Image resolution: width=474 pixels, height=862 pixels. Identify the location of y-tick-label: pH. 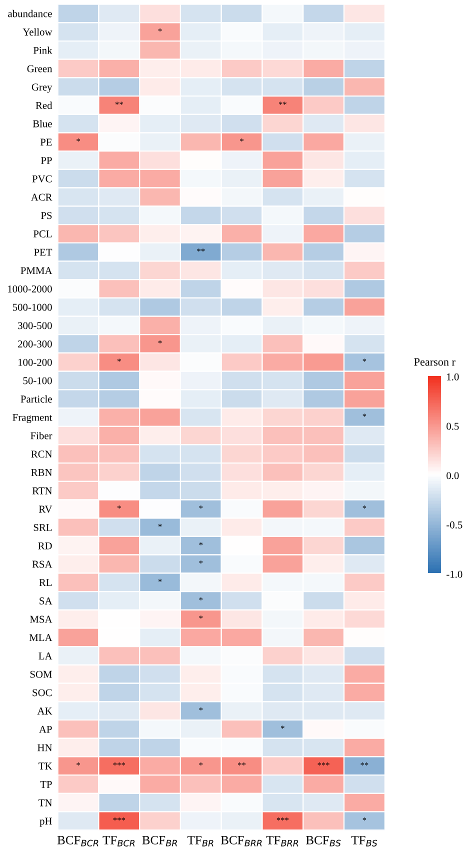
(46, 822).